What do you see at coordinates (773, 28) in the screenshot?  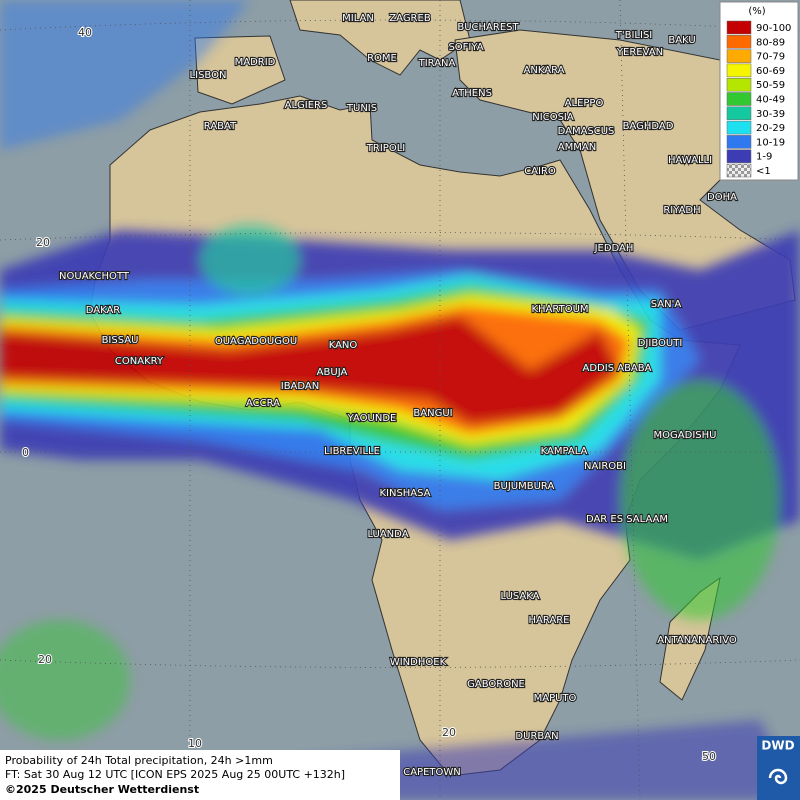 I see `legend-label: 90-100` at bounding box center [773, 28].